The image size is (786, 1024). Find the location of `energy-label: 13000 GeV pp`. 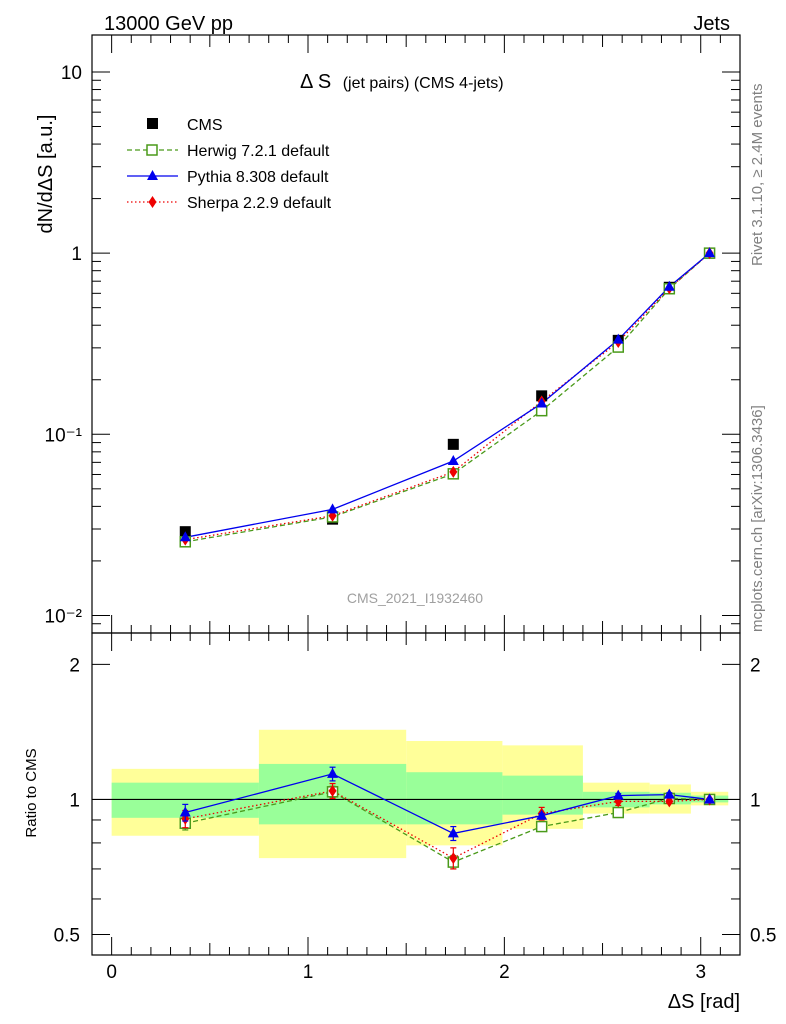

energy-label: 13000 GeV pp is located at coordinates (168, 24).